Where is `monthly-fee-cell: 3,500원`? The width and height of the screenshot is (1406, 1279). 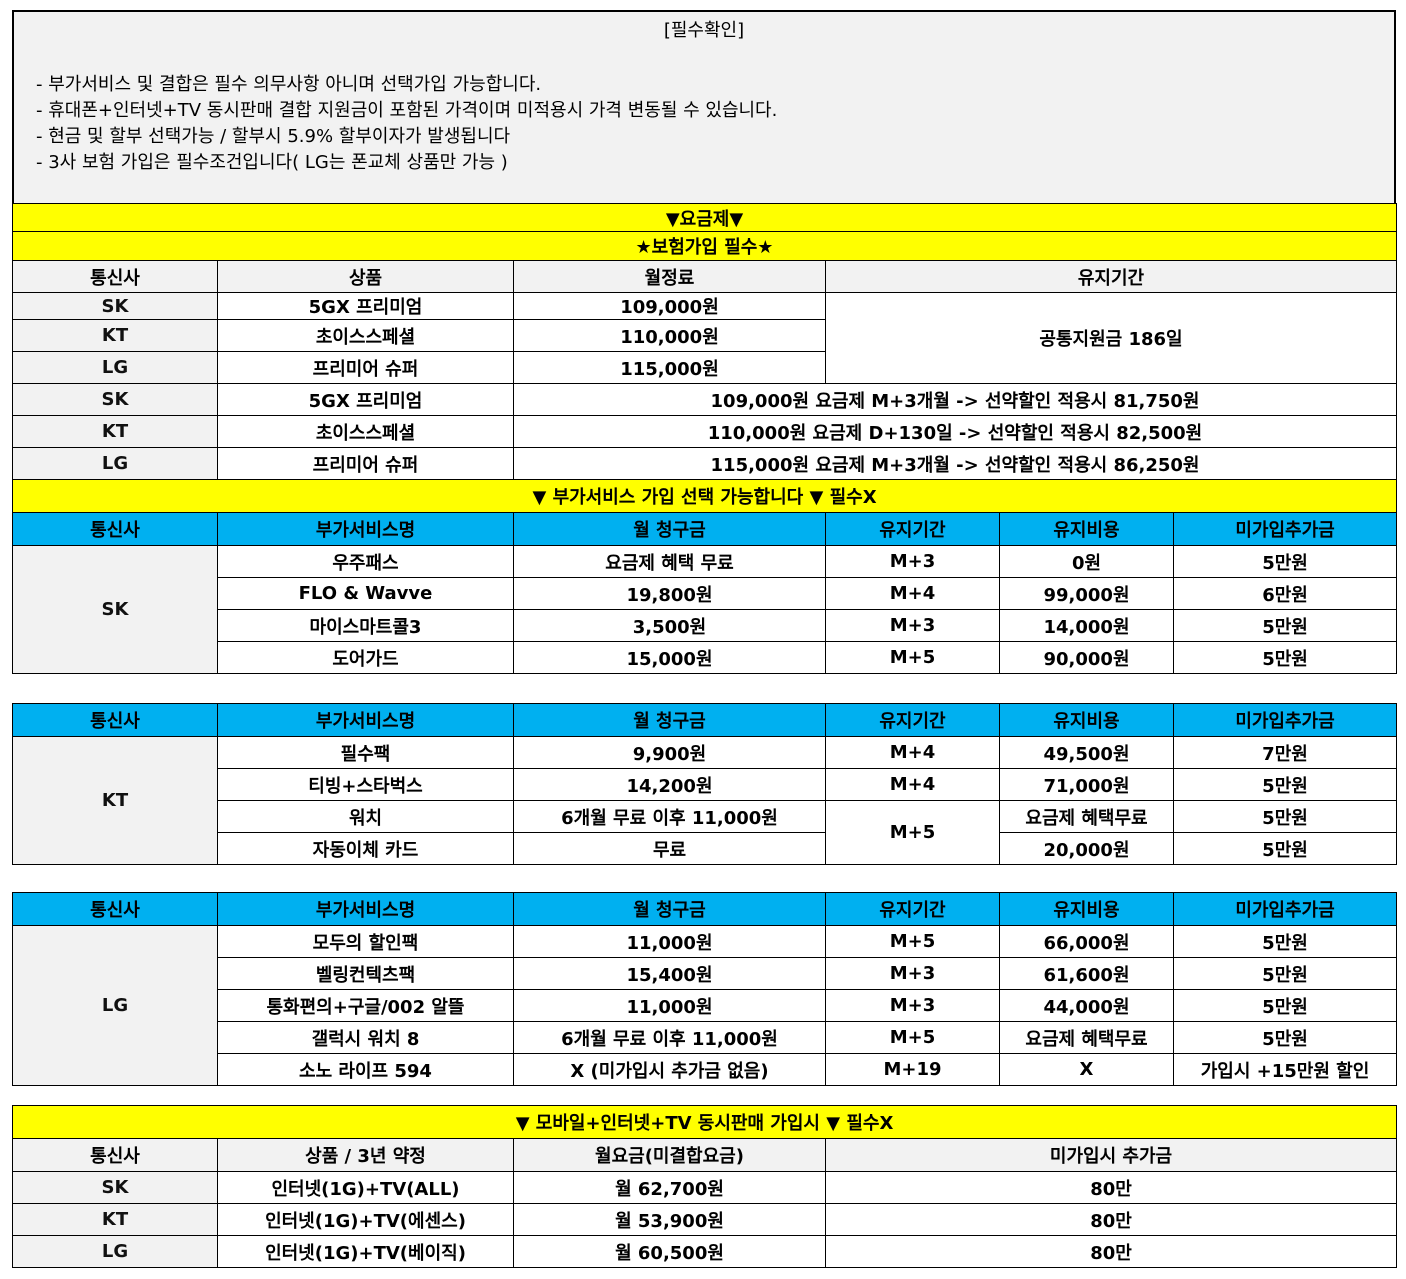 monthly-fee-cell: 3,500원 is located at coordinates (669, 625).